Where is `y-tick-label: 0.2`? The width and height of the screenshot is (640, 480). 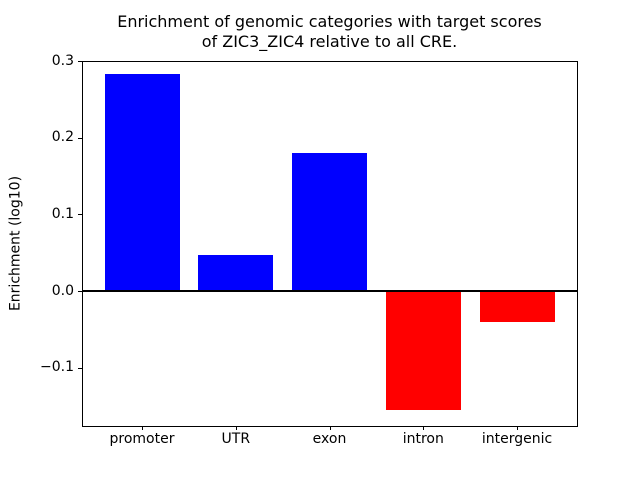
y-tick-label: 0.2 is located at coordinates (62, 137).